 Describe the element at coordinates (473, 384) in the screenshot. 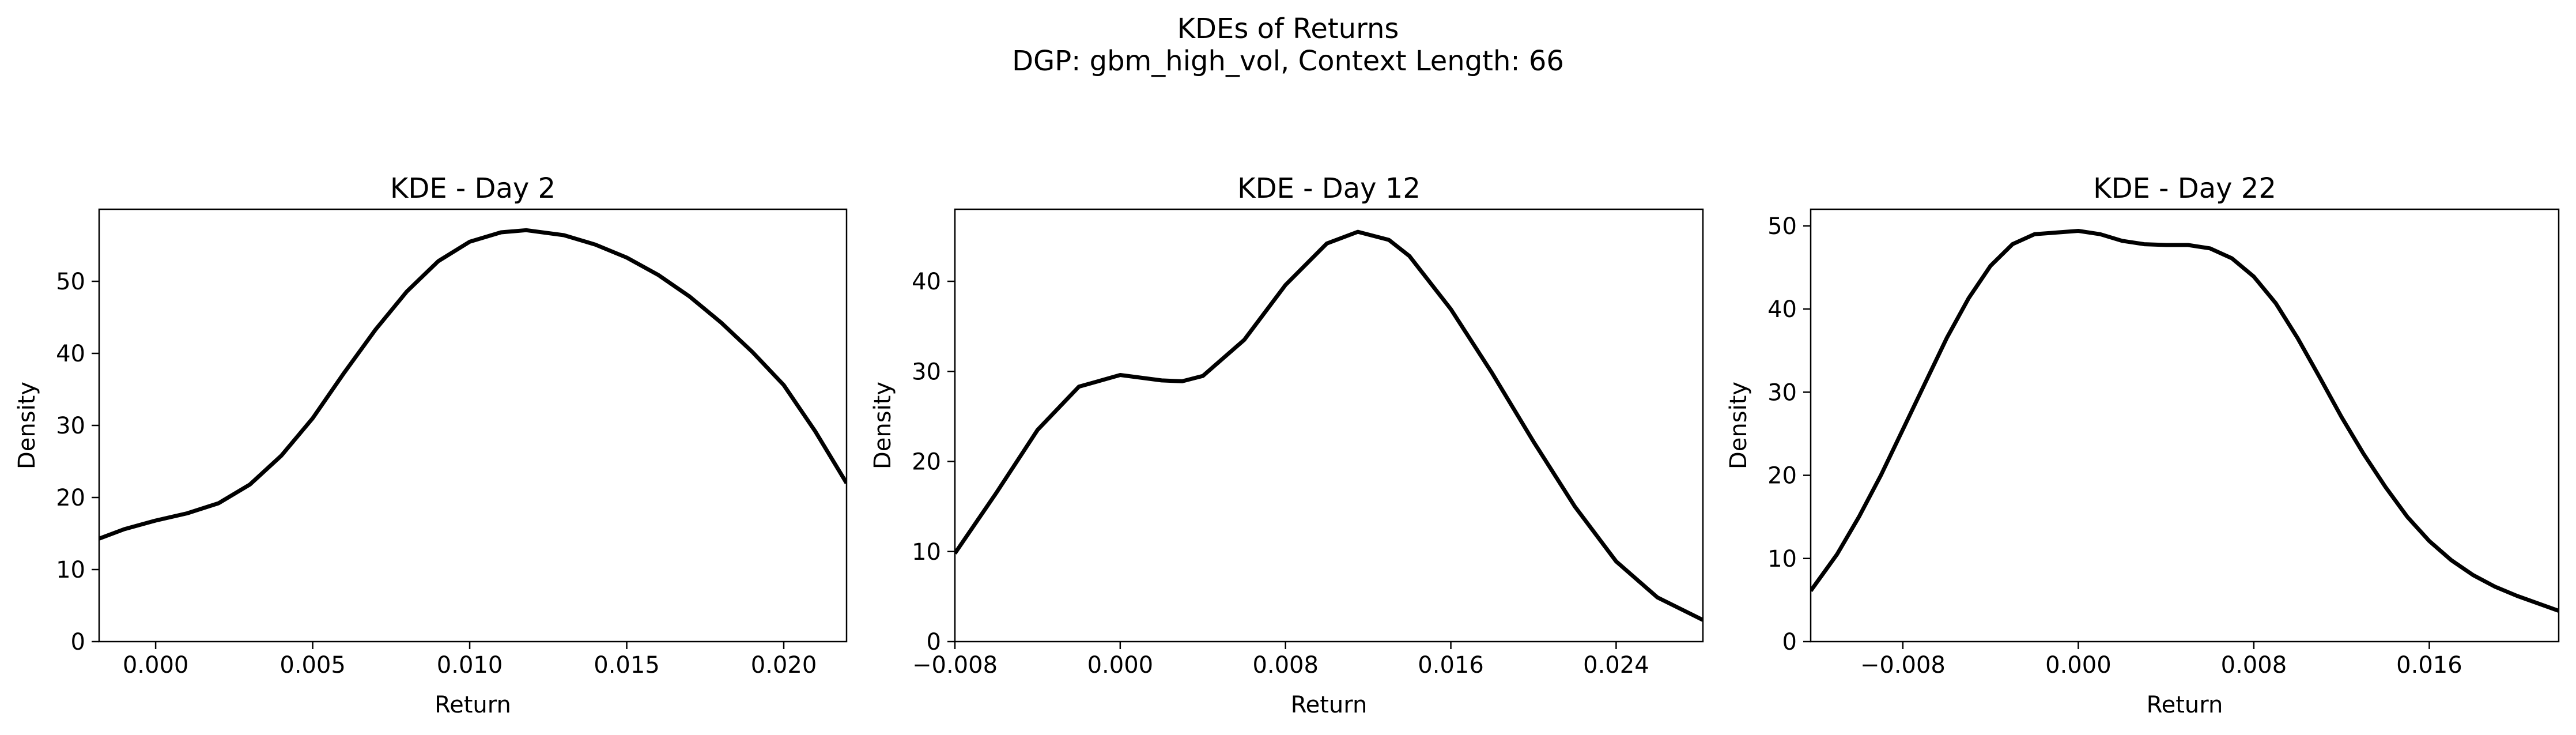

I see `kde-curve` at that location.